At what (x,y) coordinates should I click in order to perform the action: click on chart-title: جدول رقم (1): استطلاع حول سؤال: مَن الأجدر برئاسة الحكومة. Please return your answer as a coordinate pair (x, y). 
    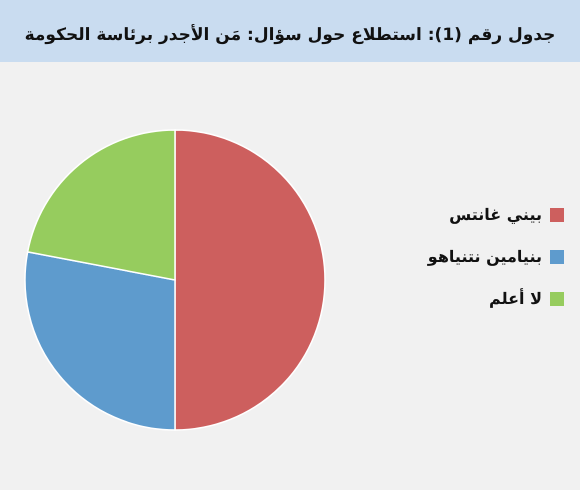
    Looking at the image, I should click on (290, 34).